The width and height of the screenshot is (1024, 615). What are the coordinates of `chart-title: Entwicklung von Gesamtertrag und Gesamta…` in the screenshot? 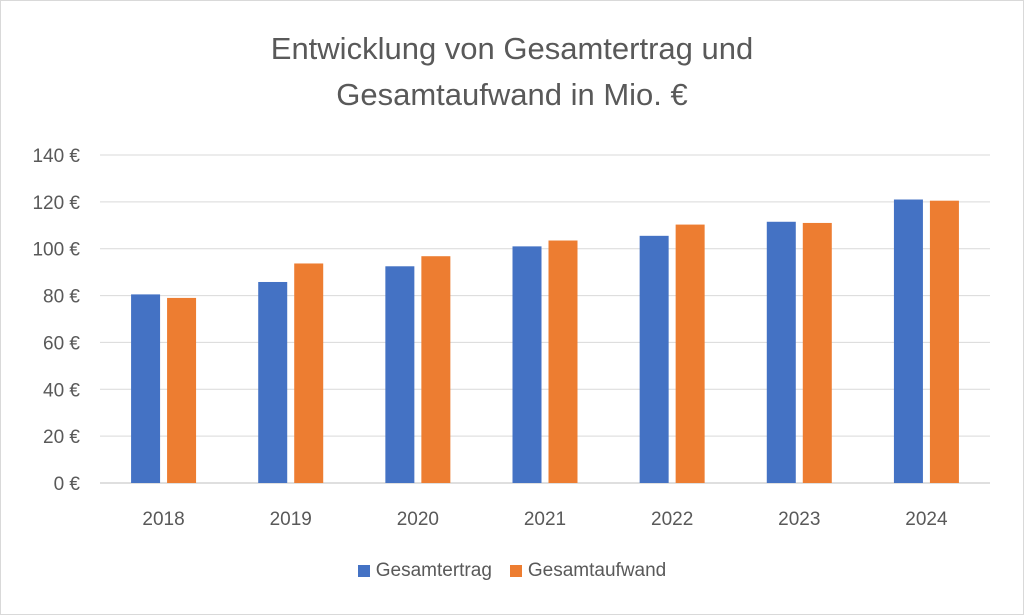 It's located at (512, 72).